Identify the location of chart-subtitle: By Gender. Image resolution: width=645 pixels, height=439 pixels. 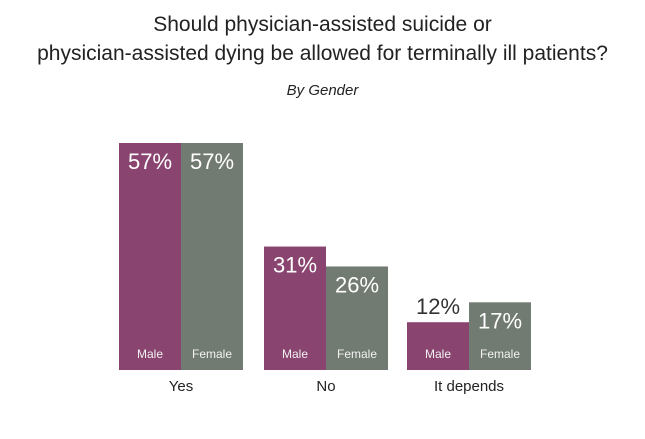
(322, 90).